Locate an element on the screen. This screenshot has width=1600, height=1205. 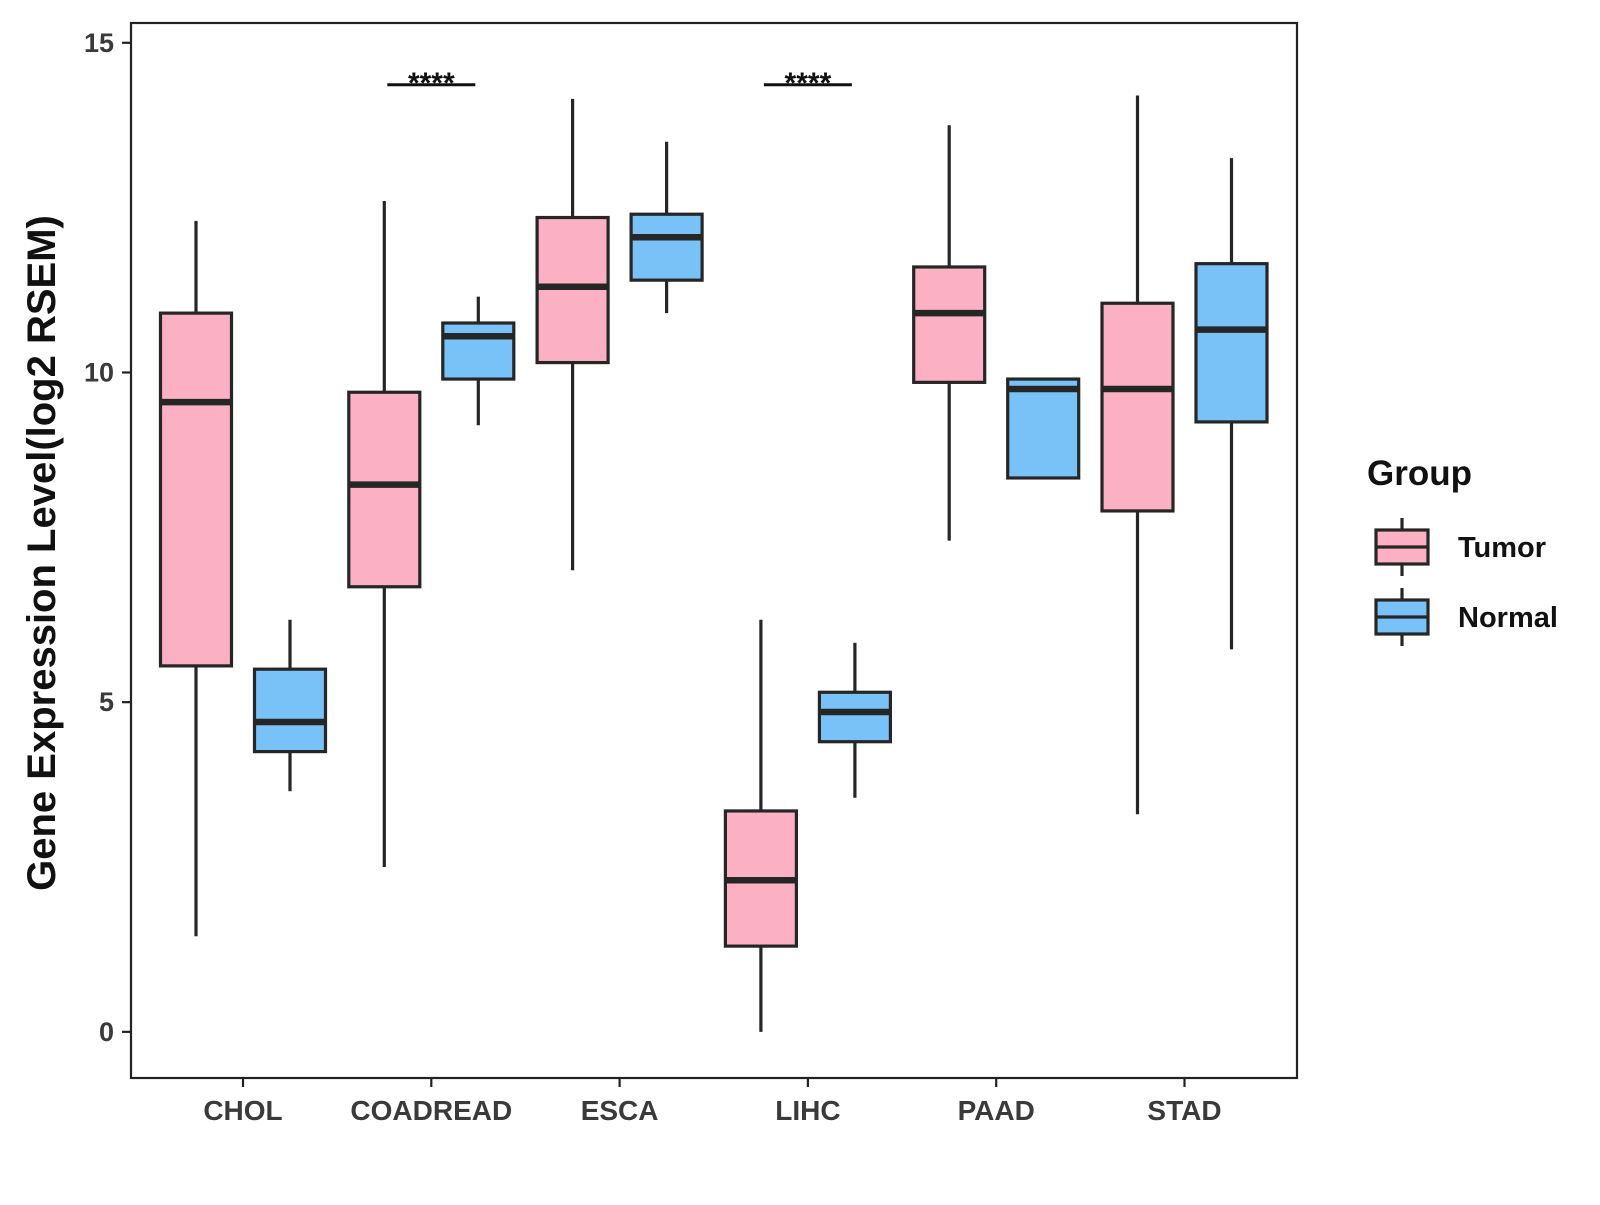
box-tumor-paad is located at coordinates (949, 333).